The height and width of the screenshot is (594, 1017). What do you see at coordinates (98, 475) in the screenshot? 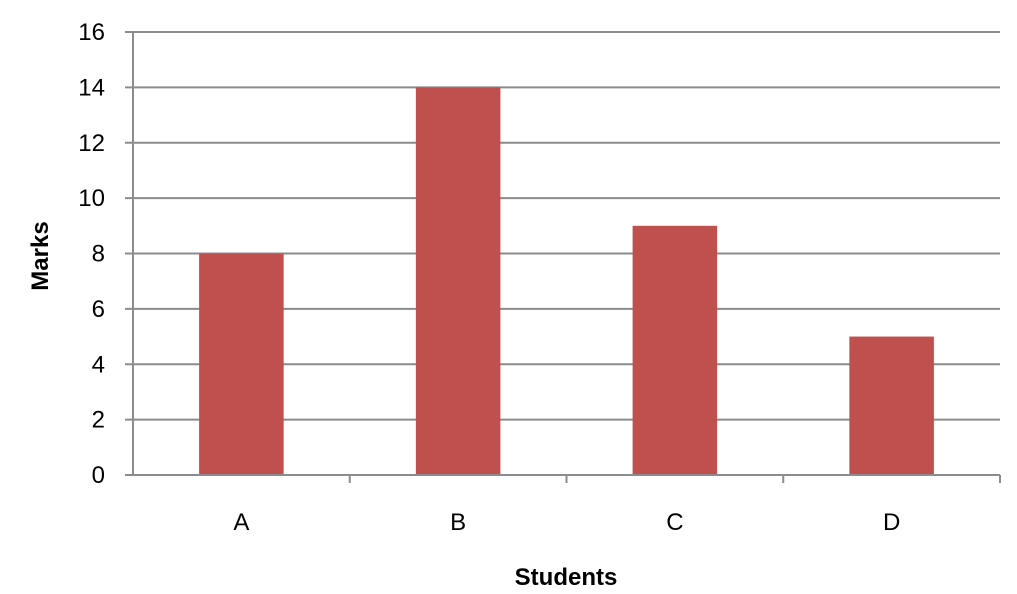
I see `y-tick-label: 0` at bounding box center [98, 475].